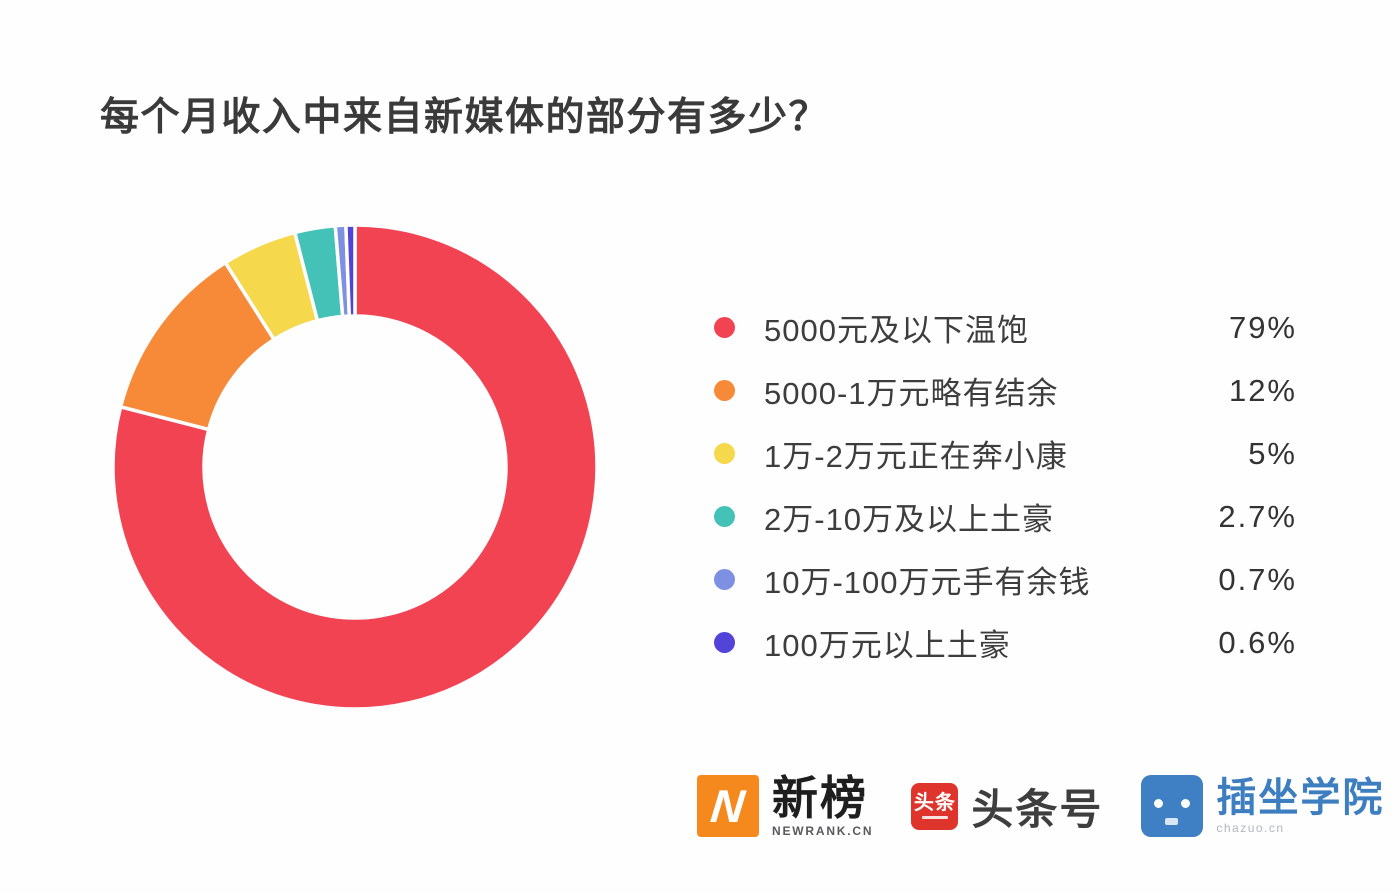 The image size is (1399, 893). I want to click on toutiao-name: 头条号, so click(1037, 809).